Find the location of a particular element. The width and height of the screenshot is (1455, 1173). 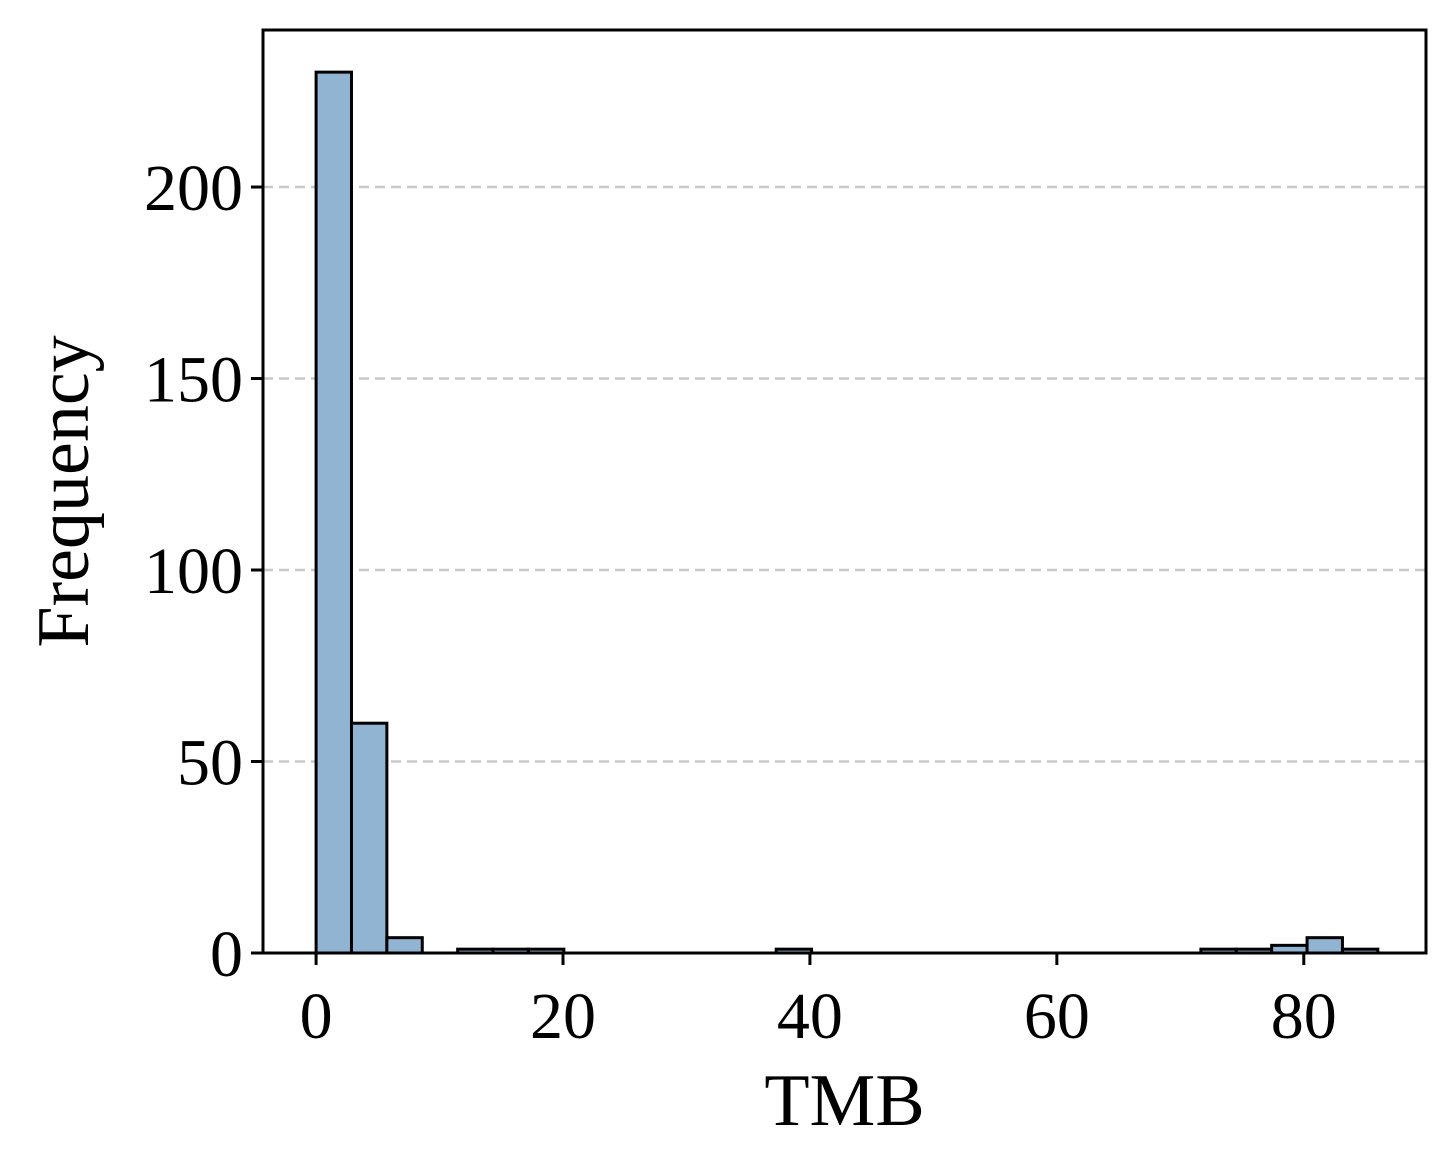

x-tick-label-0: 0 is located at coordinates (316, 1016).